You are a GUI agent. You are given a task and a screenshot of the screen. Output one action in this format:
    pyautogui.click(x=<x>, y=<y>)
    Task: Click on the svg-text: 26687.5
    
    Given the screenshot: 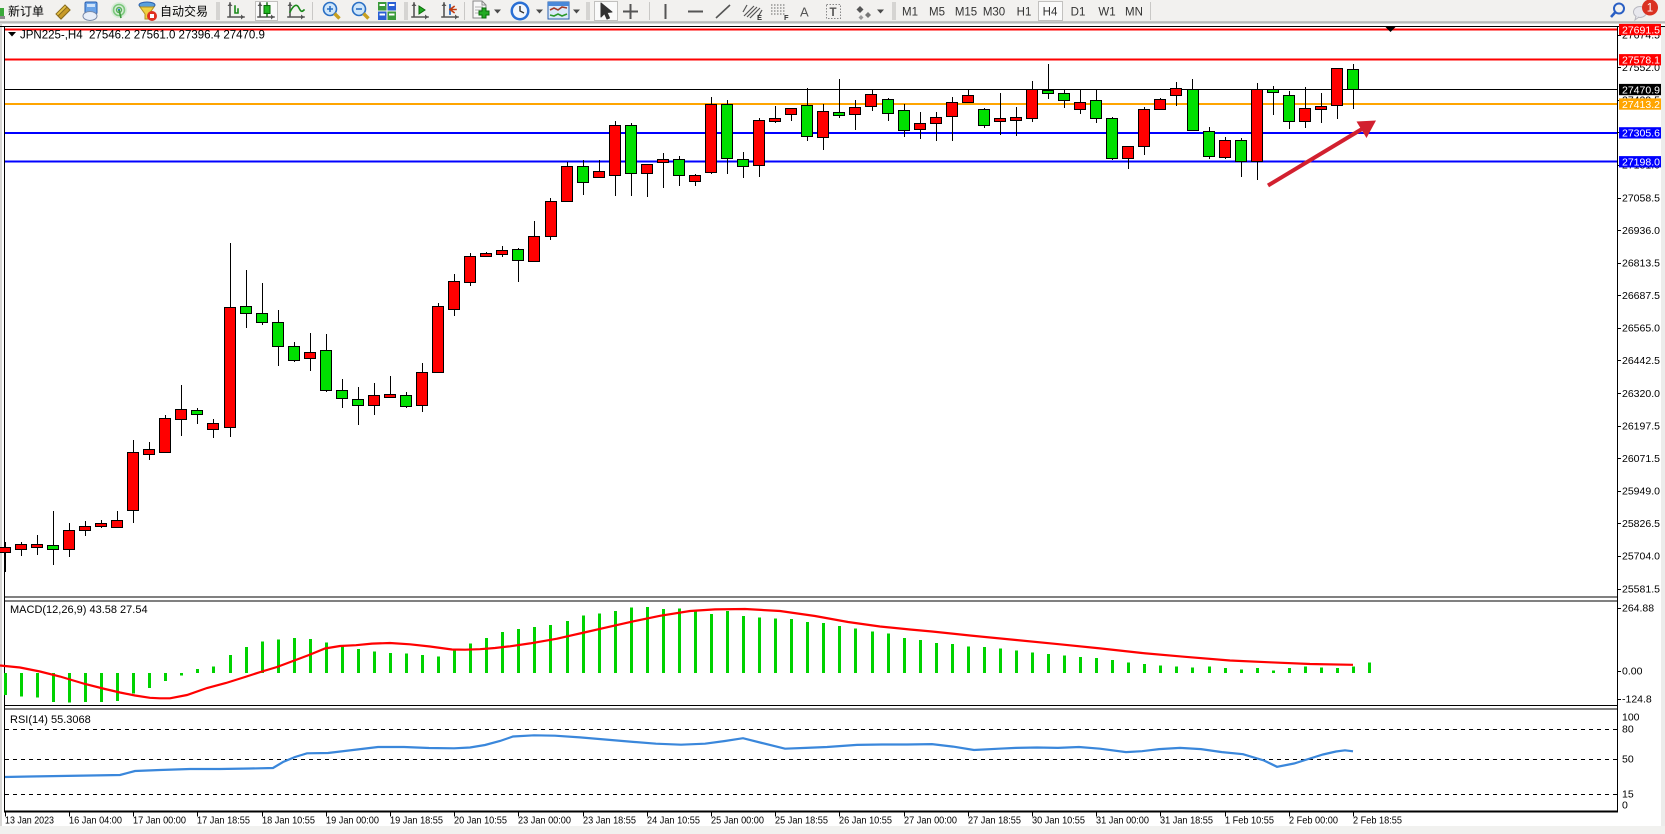 What is the action you would take?
    pyautogui.click(x=1641, y=296)
    